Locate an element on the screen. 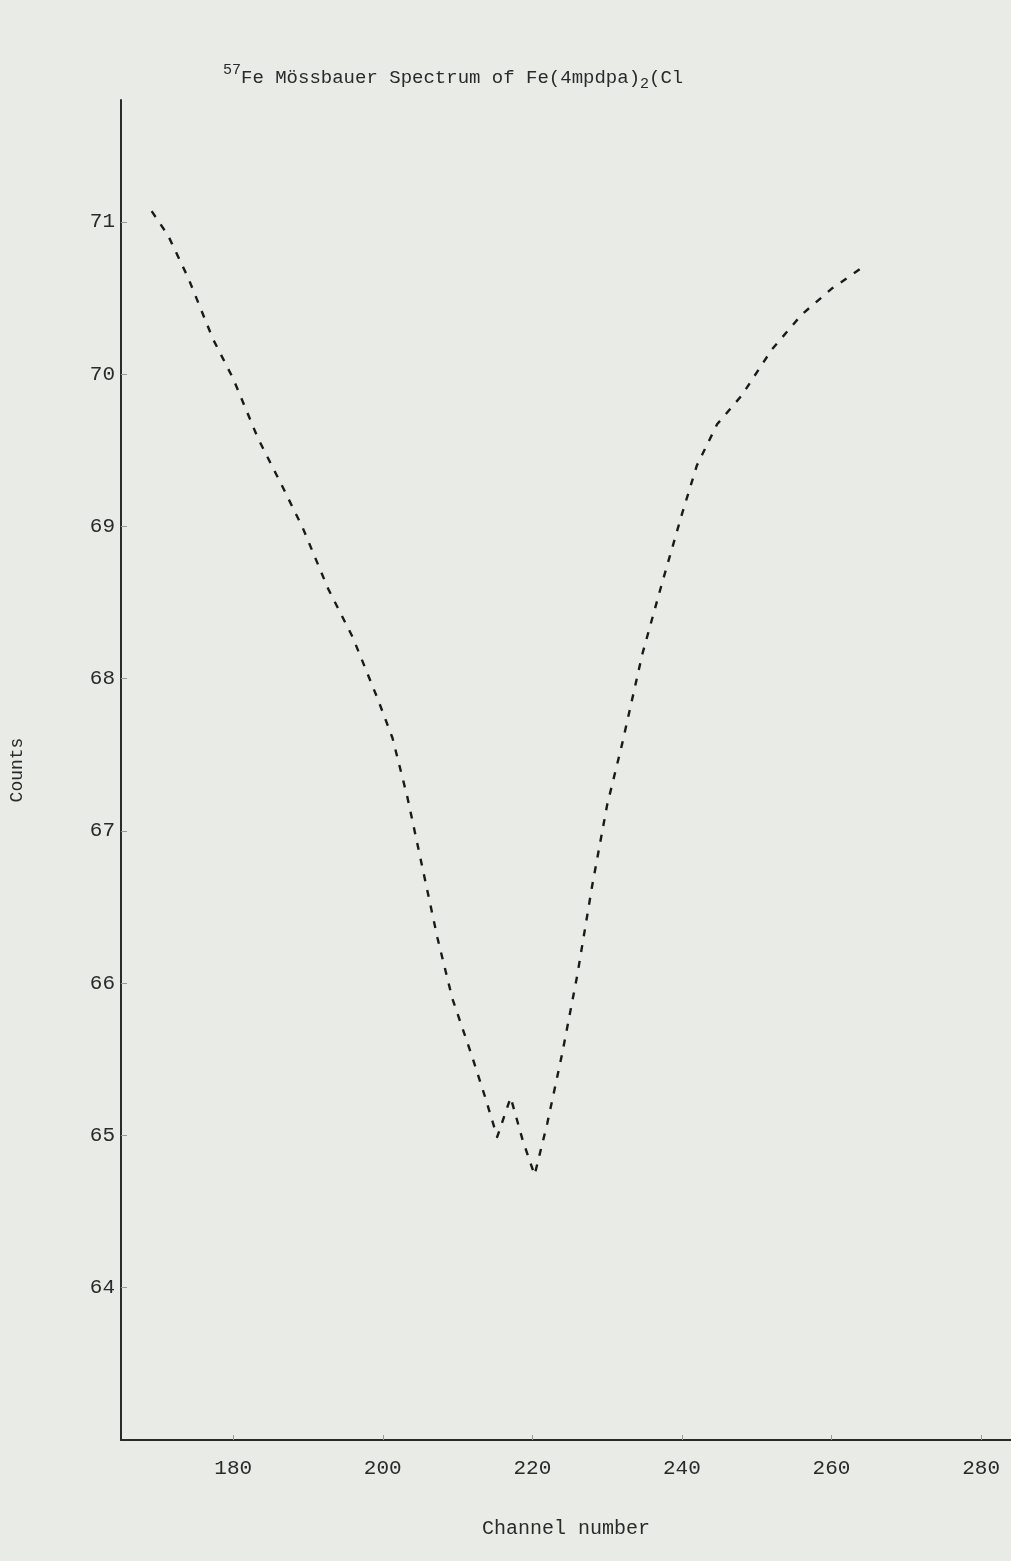  x-tick-label: 280 is located at coordinates (981, 1468).